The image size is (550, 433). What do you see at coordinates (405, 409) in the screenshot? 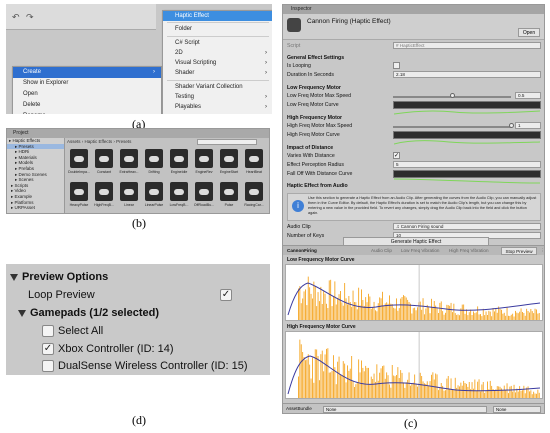
I see `asset-bundle-dropdown: None` at bounding box center [405, 409].